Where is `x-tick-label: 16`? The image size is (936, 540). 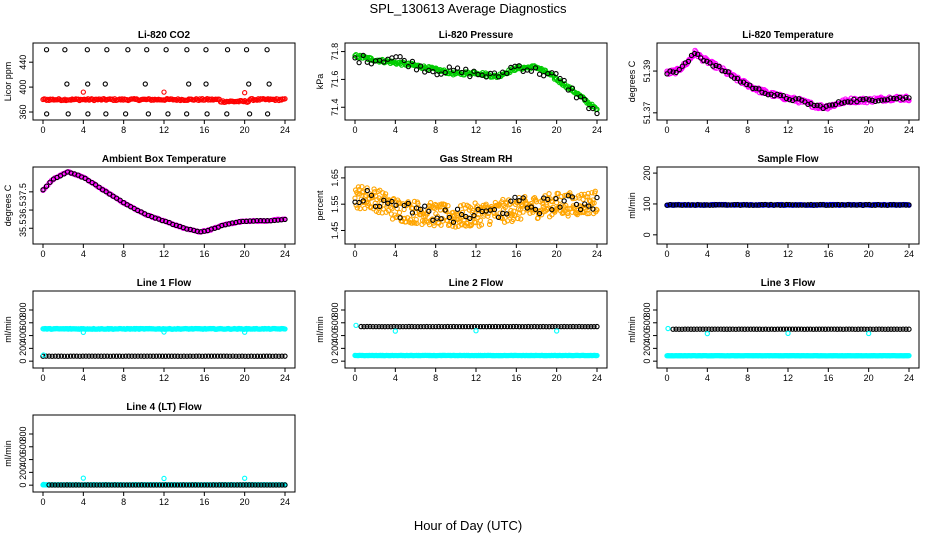 x-tick-label: 16 is located at coordinates (204, 130).